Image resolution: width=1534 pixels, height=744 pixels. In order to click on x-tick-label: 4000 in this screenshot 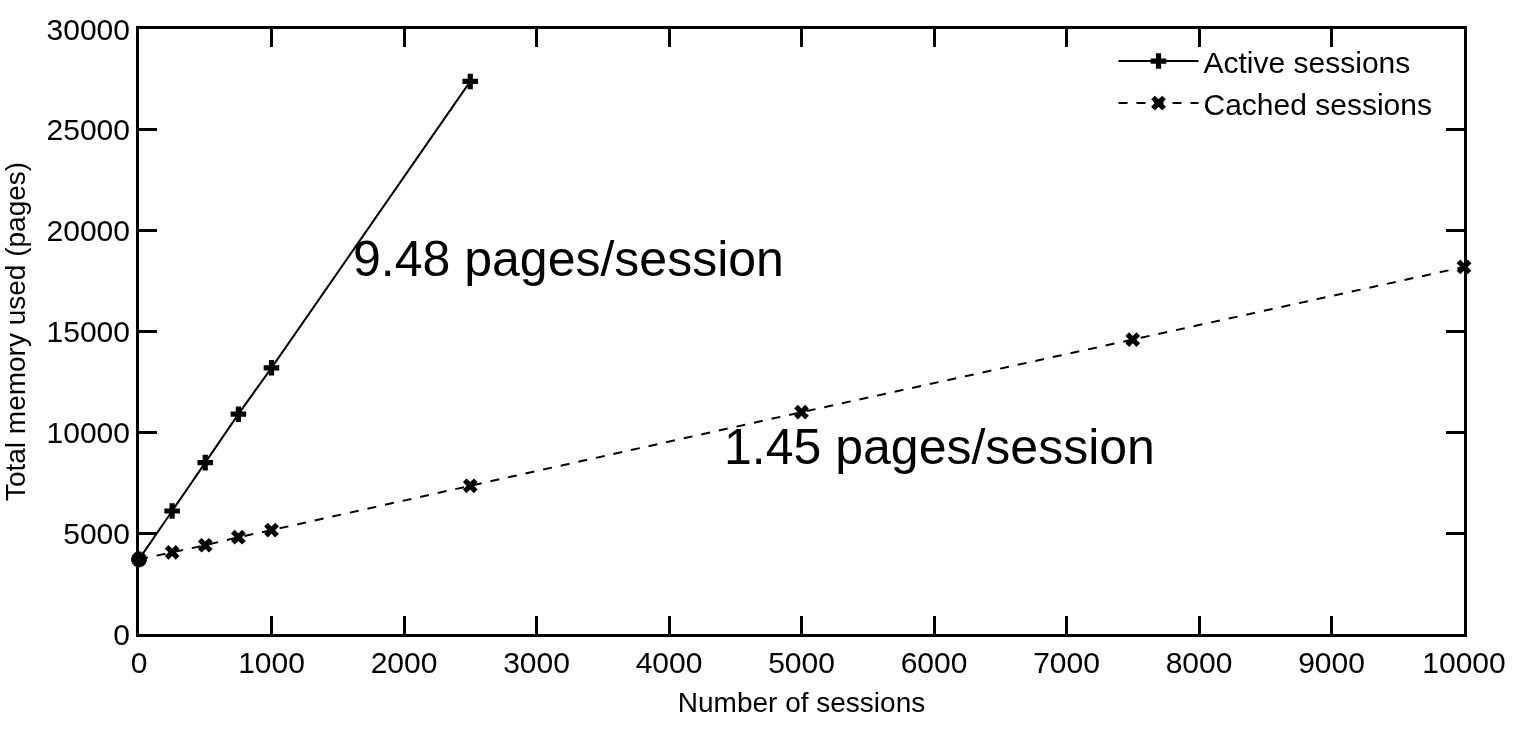, I will do `click(669, 662)`.